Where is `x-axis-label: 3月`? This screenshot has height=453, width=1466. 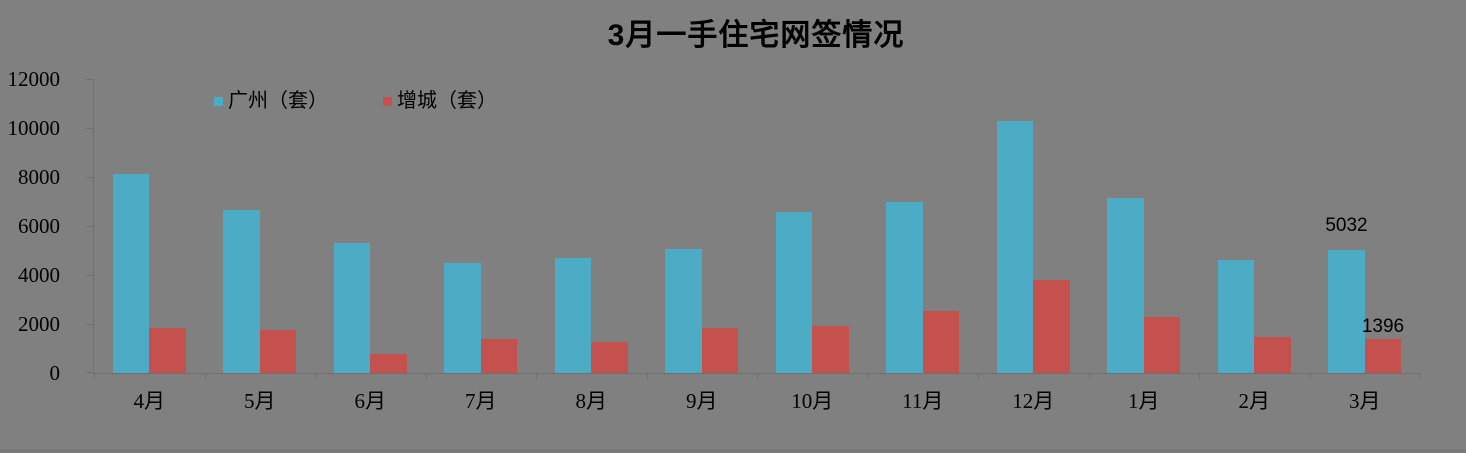
x-axis-label: 3月 is located at coordinates (1365, 401).